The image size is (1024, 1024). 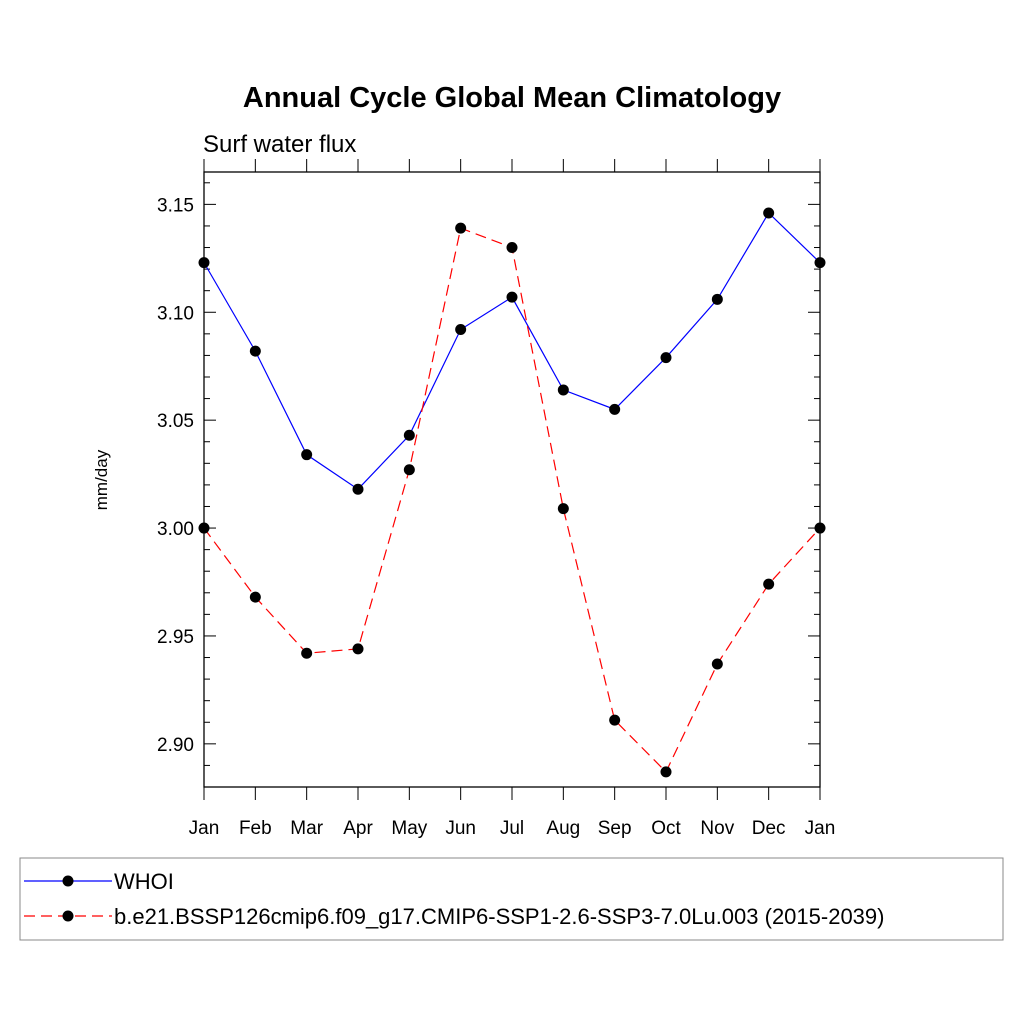 What do you see at coordinates (512, 98) in the screenshot?
I see `chart-title: Annual Cycle Global Mean Climatology` at bounding box center [512, 98].